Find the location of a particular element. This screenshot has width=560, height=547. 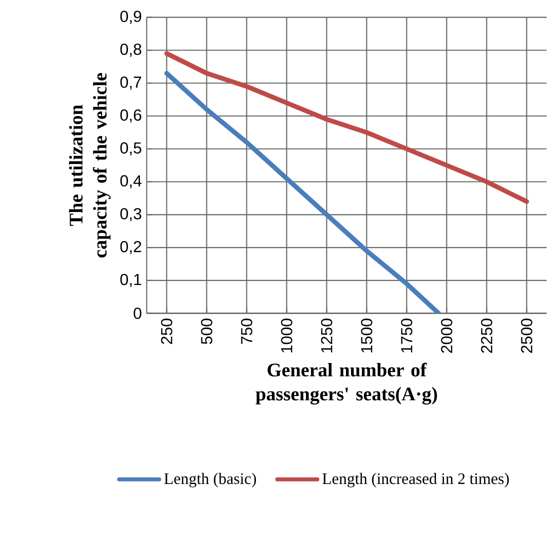

y-axis-title: The utilization capacity of the vehicle is located at coordinates (90, 165).